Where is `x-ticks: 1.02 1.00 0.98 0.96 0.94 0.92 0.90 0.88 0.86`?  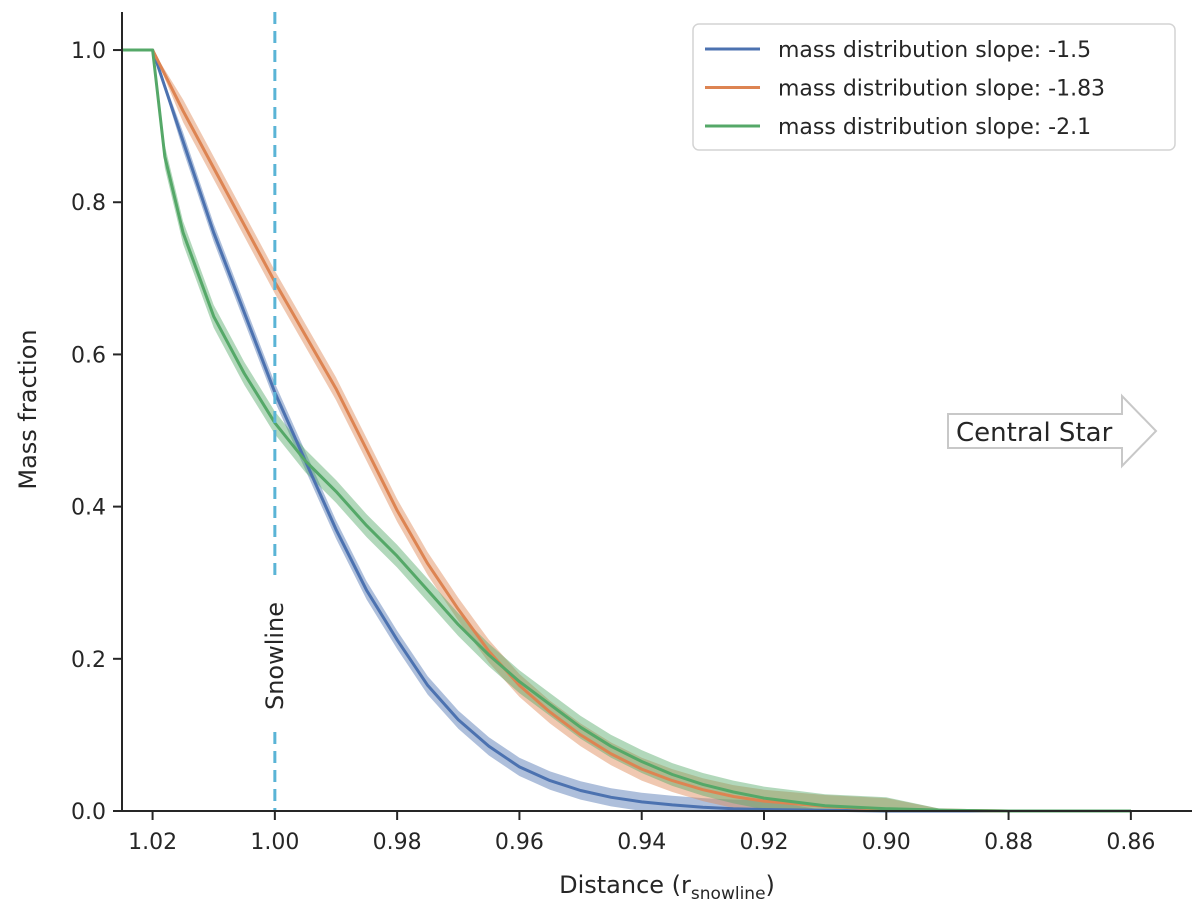 x-ticks: 1.02 1.00 0.98 0.96 0.94 0.92 0.90 0.88 0.86 is located at coordinates (641, 833).